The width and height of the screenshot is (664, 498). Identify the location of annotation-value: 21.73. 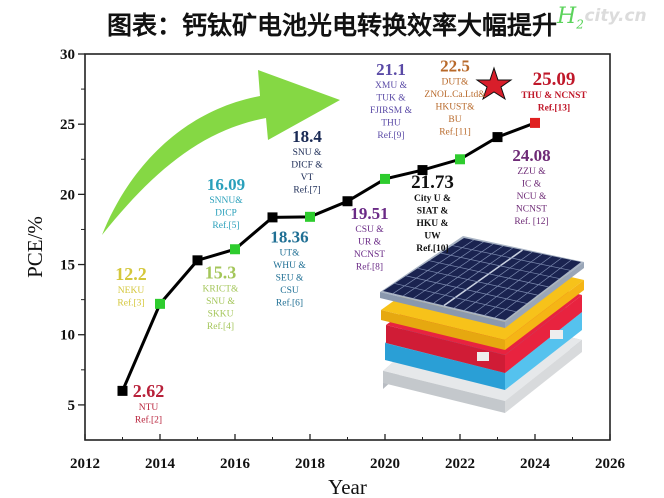
(432, 182).